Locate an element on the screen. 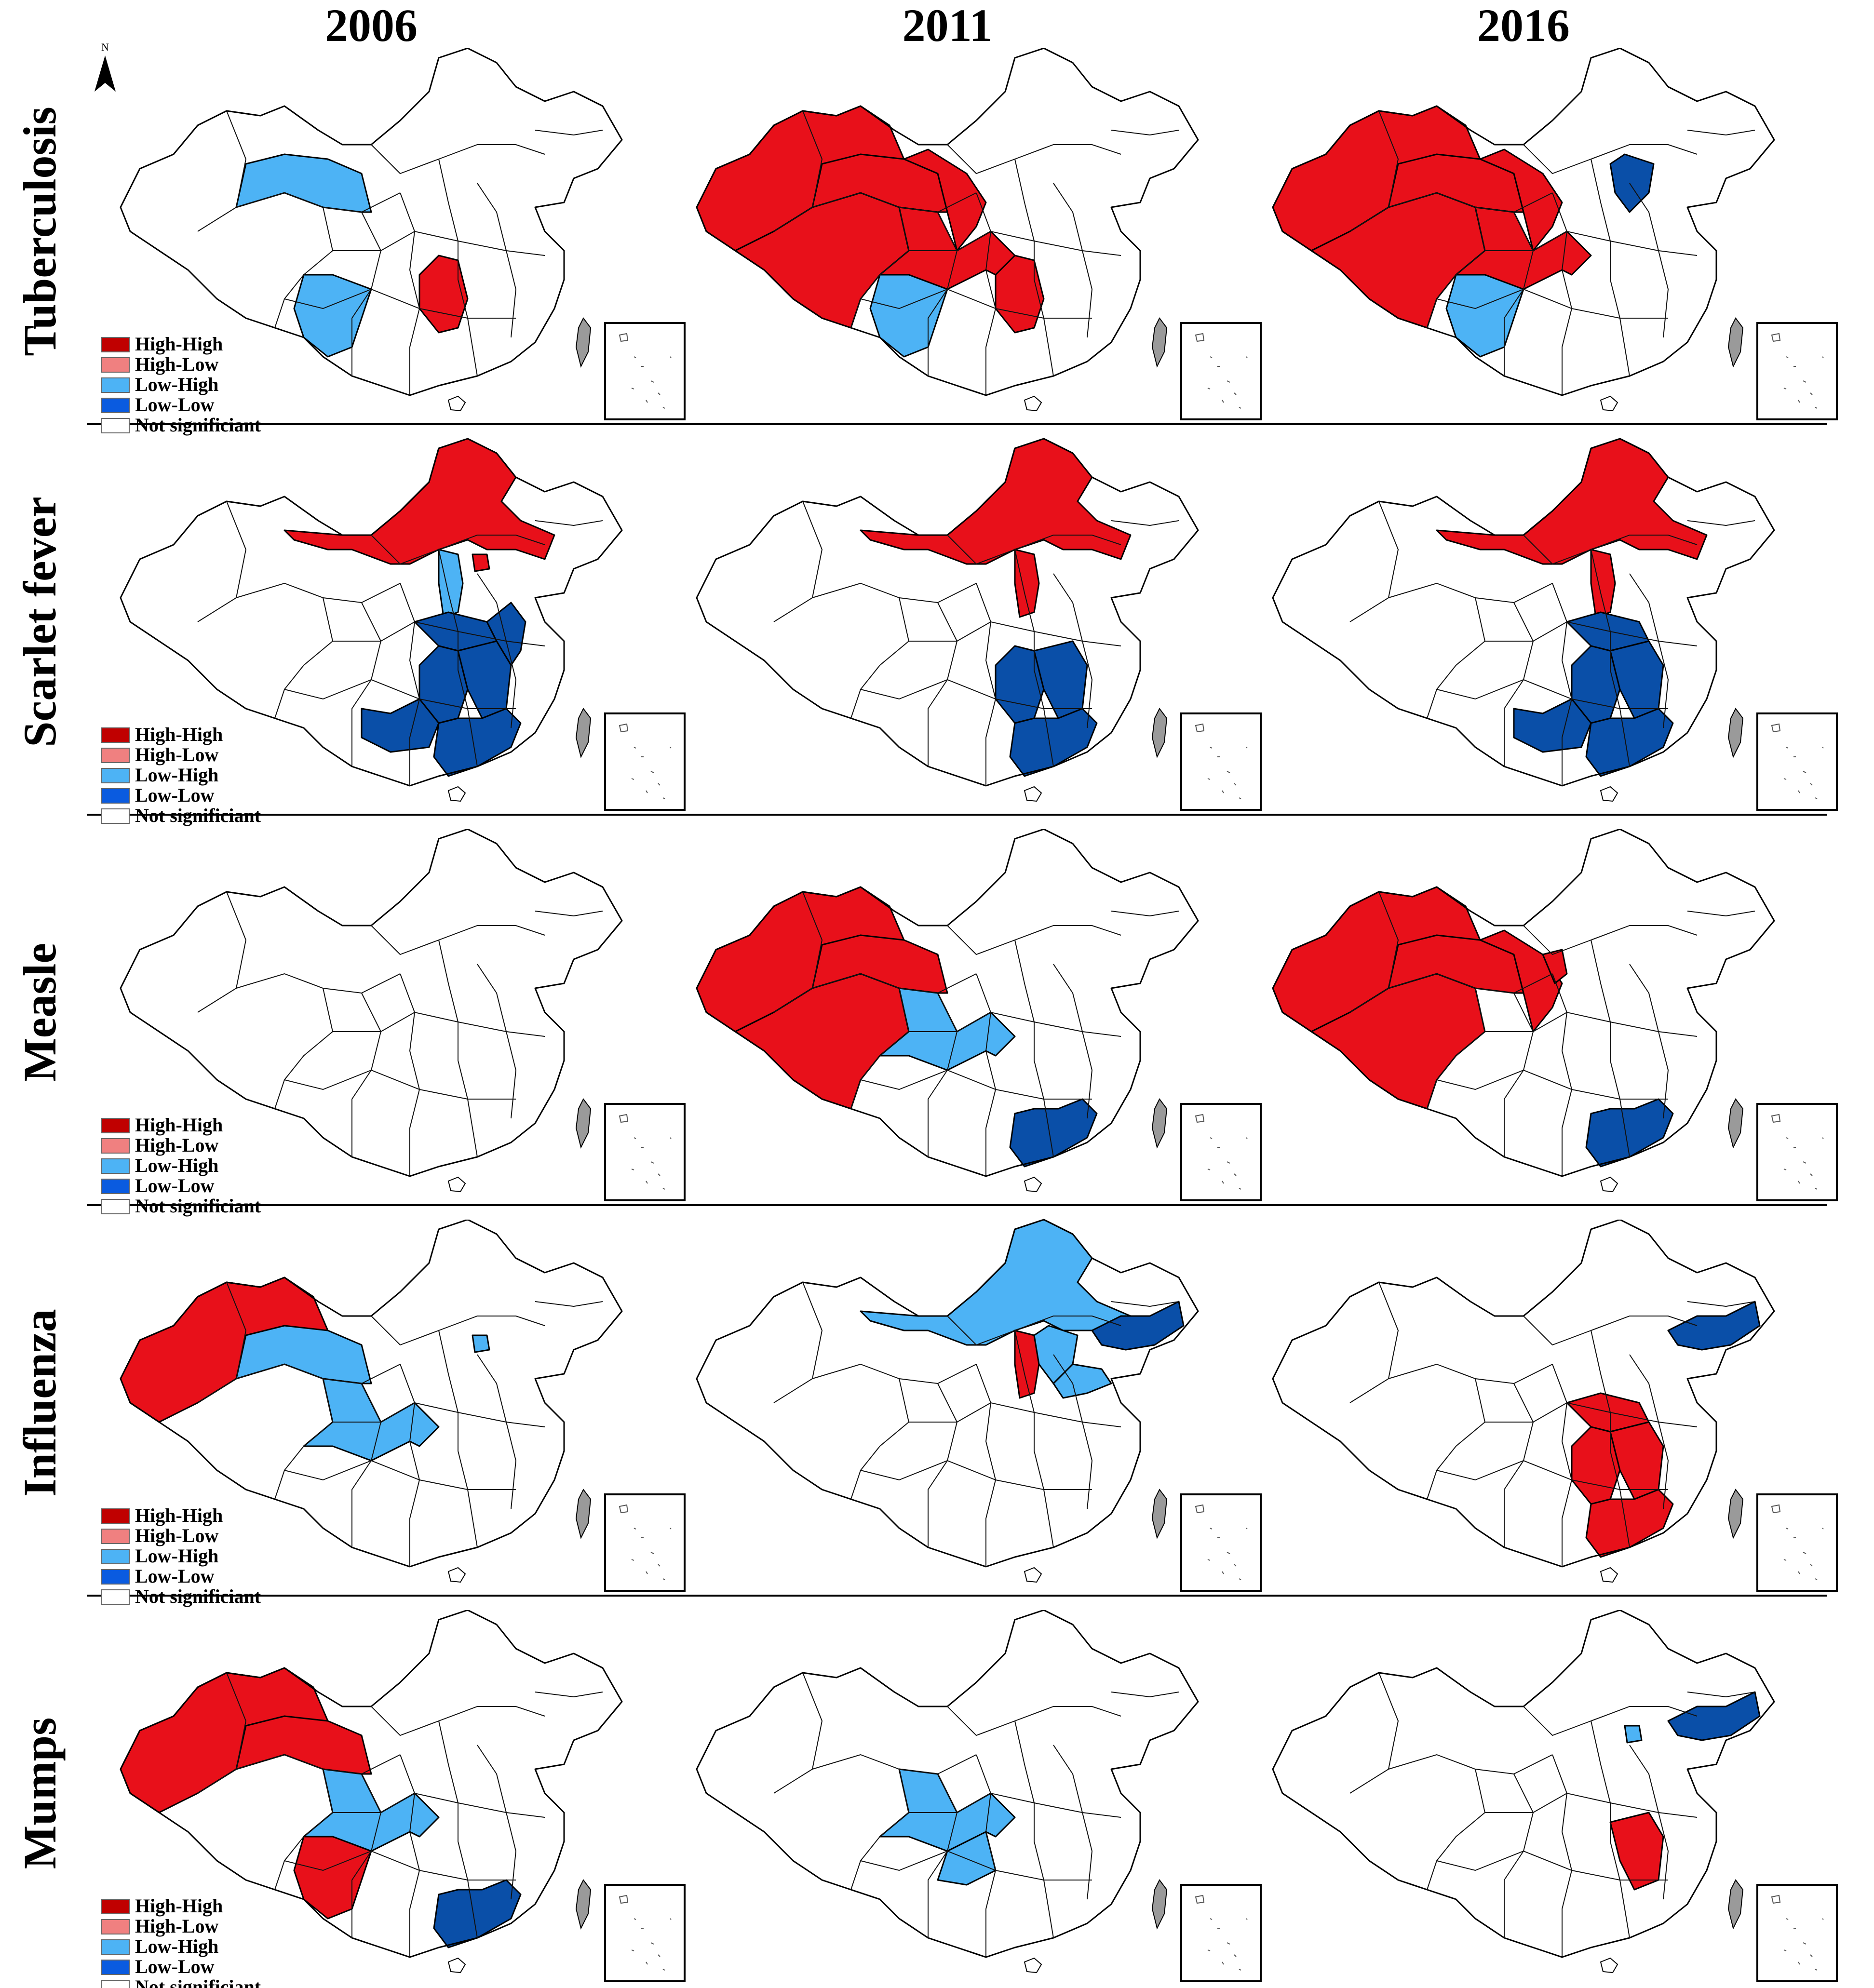 This screenshot has height=1988, width=1874. disease-label: Mumps is located at coordinates (40, 1793).